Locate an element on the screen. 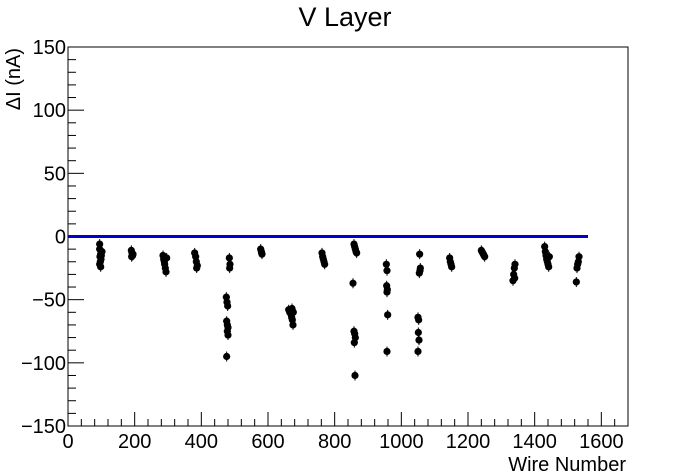 The width and height of the screenshot is (698, 473). x-tick-label: 1600 is located at coordinates (601, 442).